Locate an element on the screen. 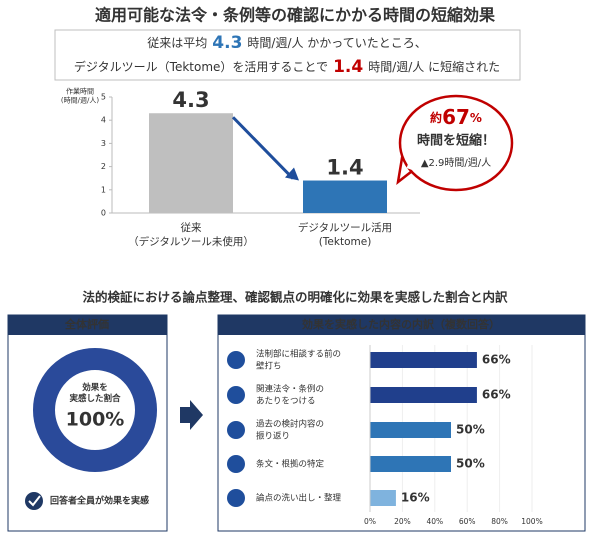  callout-cover is located at coordinates (413, 165).